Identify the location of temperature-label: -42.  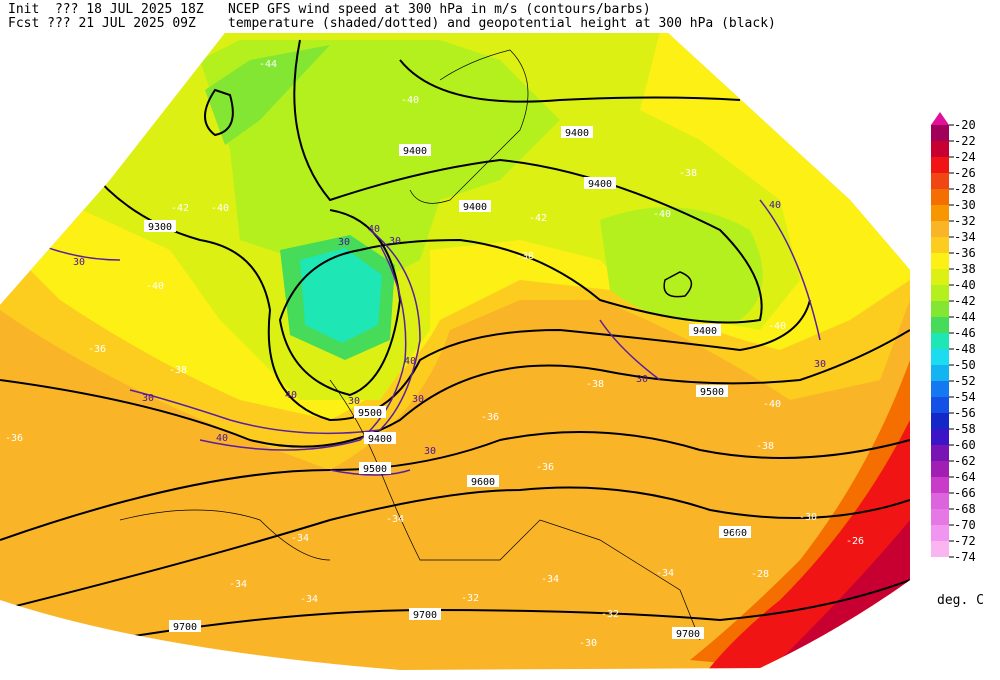
(180, 208).